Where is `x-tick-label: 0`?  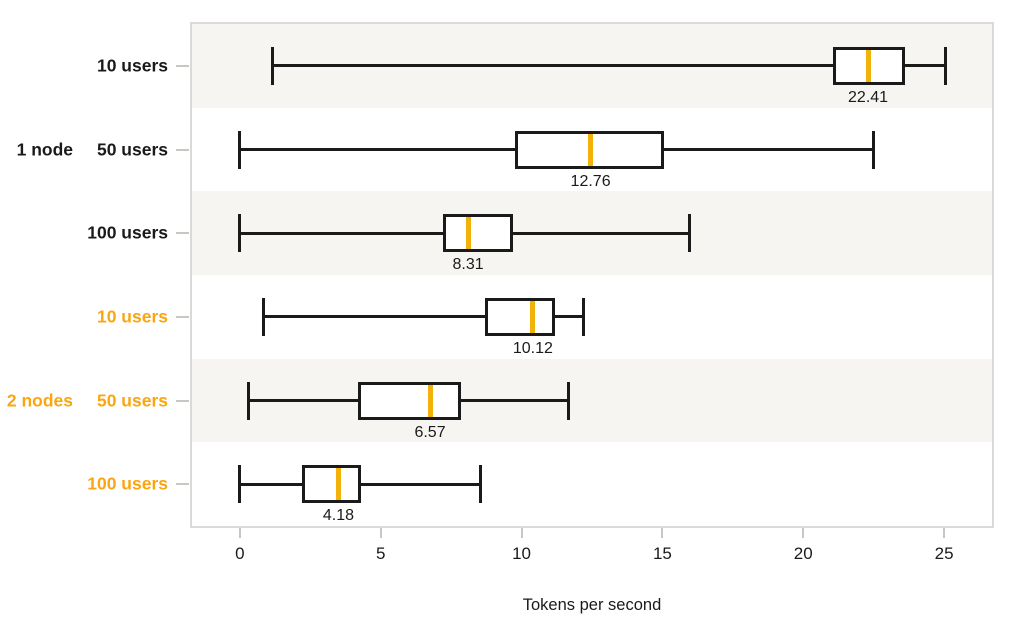 x-tick-label: 0 is located at coordinates (240, 553).